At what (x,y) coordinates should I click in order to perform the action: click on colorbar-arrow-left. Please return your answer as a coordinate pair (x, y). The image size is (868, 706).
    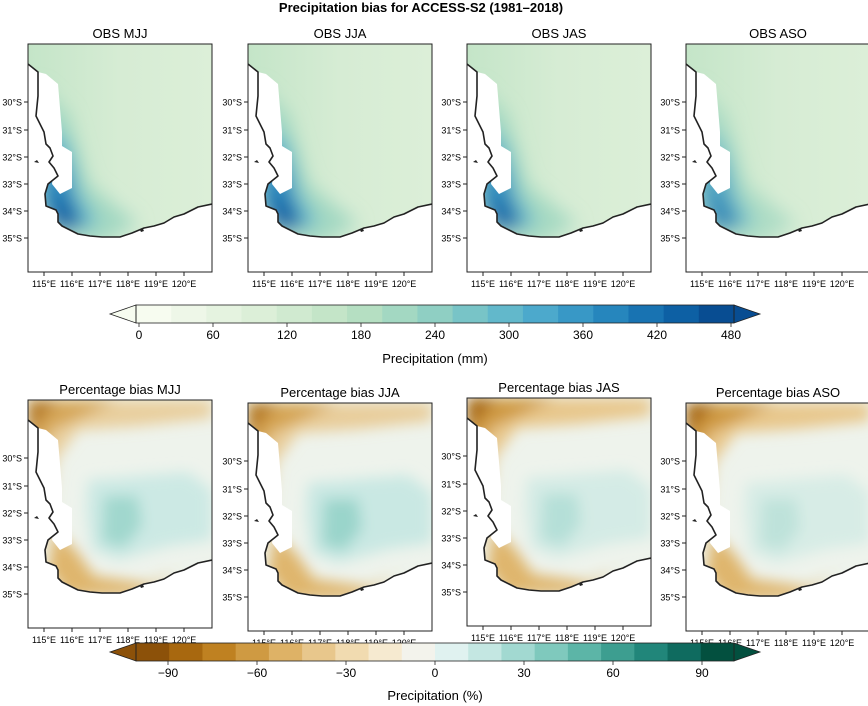
    Looking at the image, I should click on (122, 314).